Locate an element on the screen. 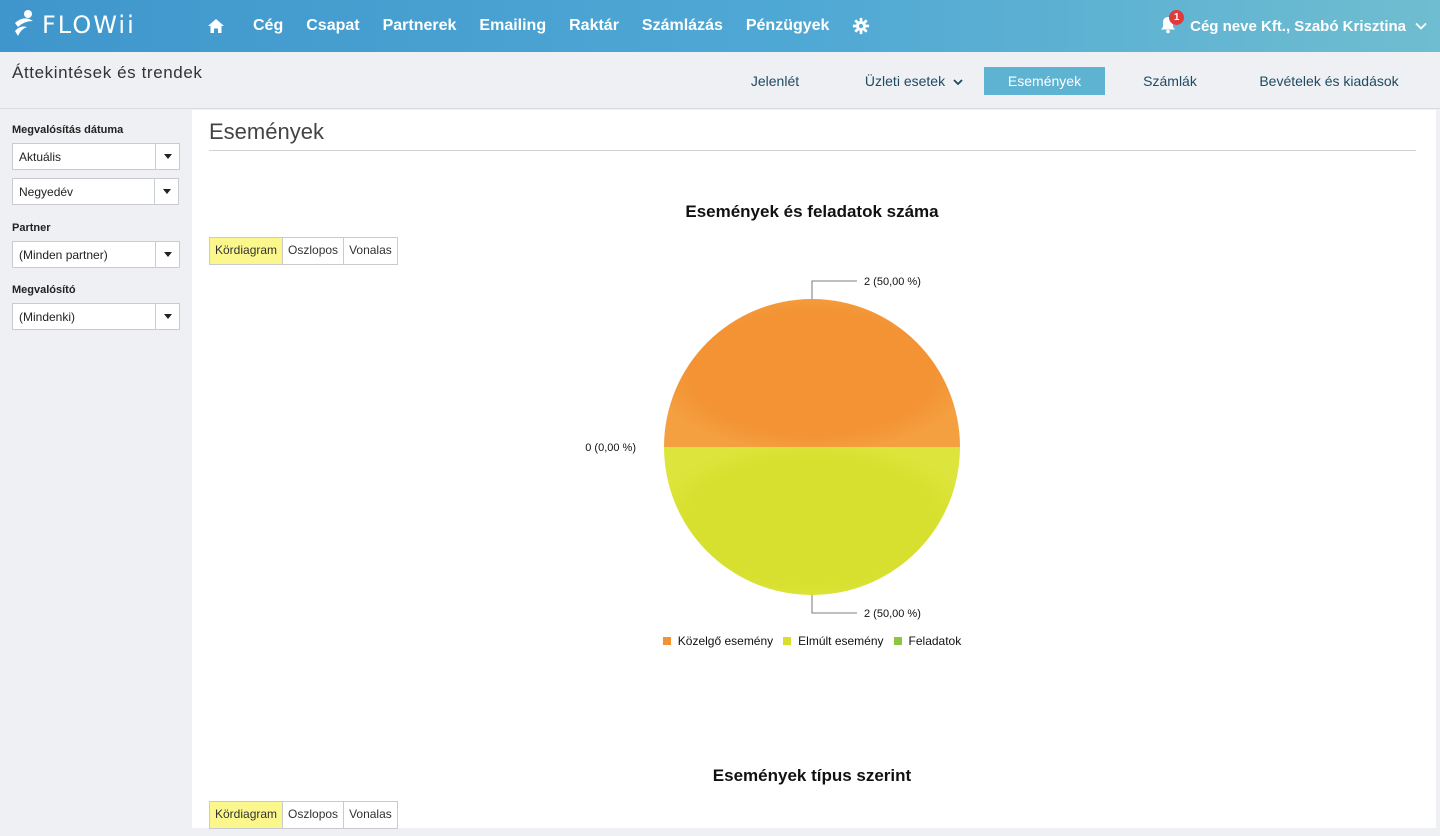 The width and height of the screenshot is (1440, 836). period-value: Negyedév is located at coordinates (46, 192).